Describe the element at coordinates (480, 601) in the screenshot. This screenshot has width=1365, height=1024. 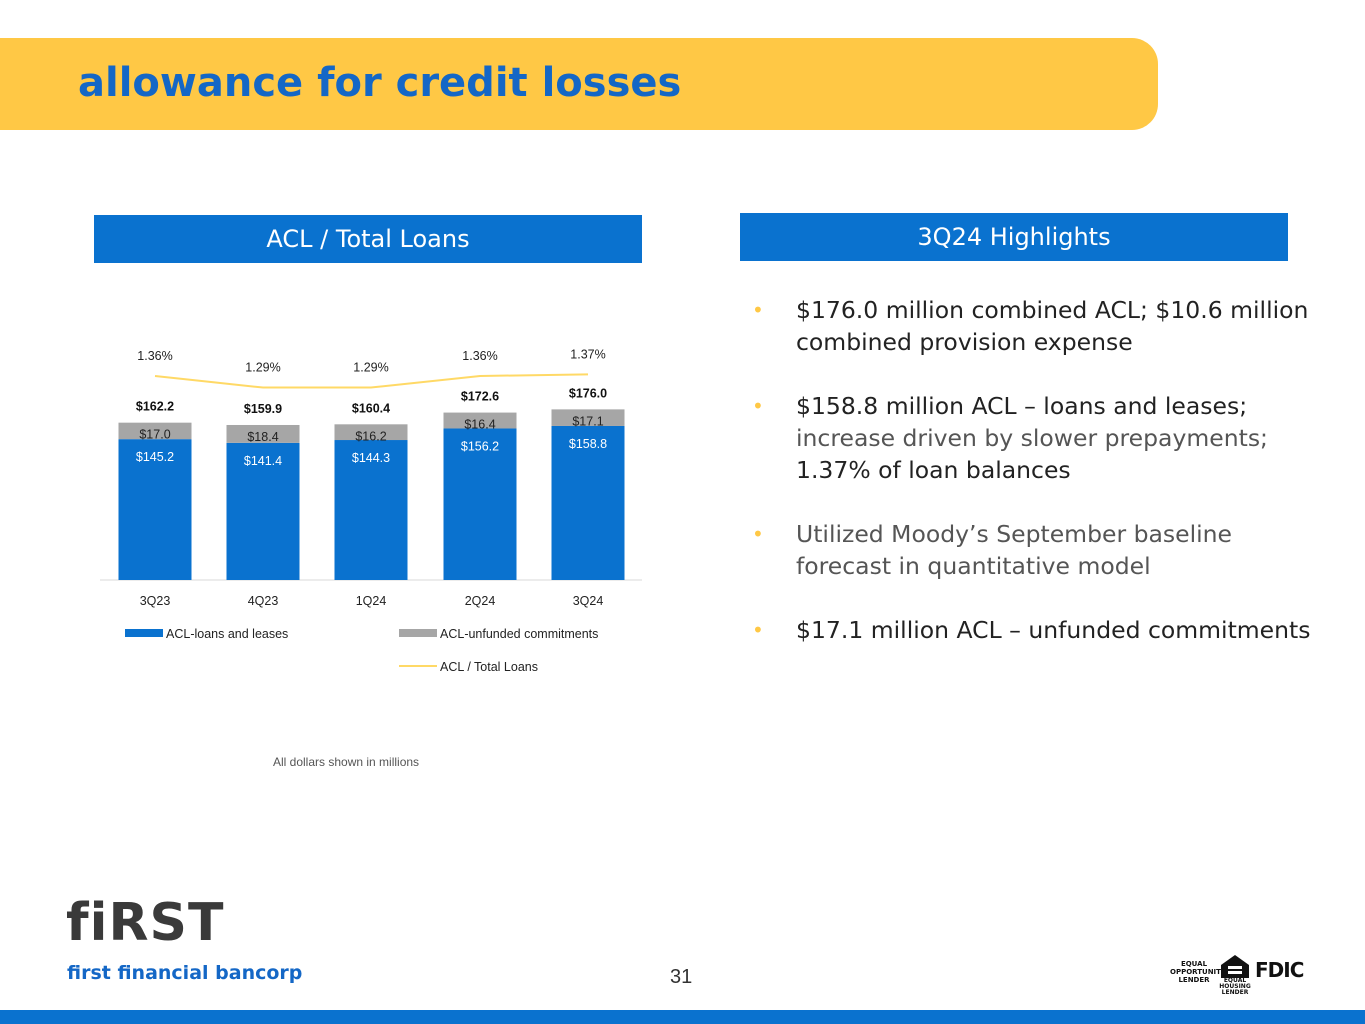
I see `x-tick-label: 2Q24` at that location.